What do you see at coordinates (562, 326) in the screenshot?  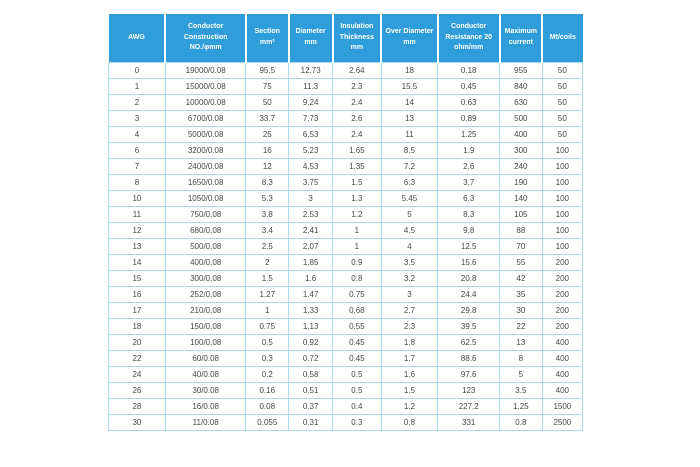 I see `cell-mt-coils: 200` at bounding box center [562, 326].